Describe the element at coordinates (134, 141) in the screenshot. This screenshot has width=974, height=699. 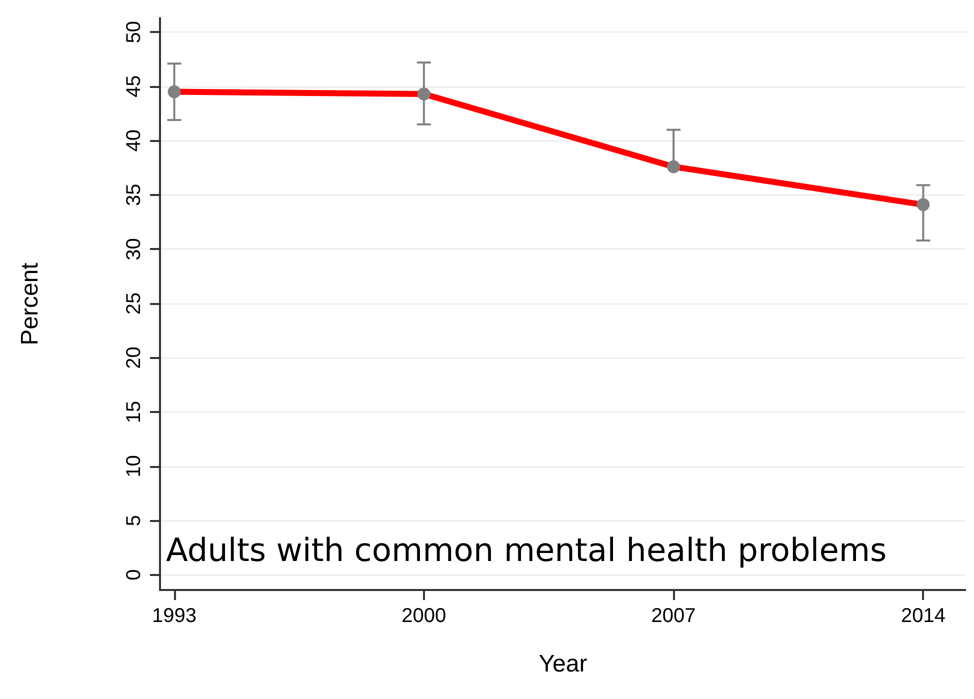
I see `y-tick-label: 40` at that location.